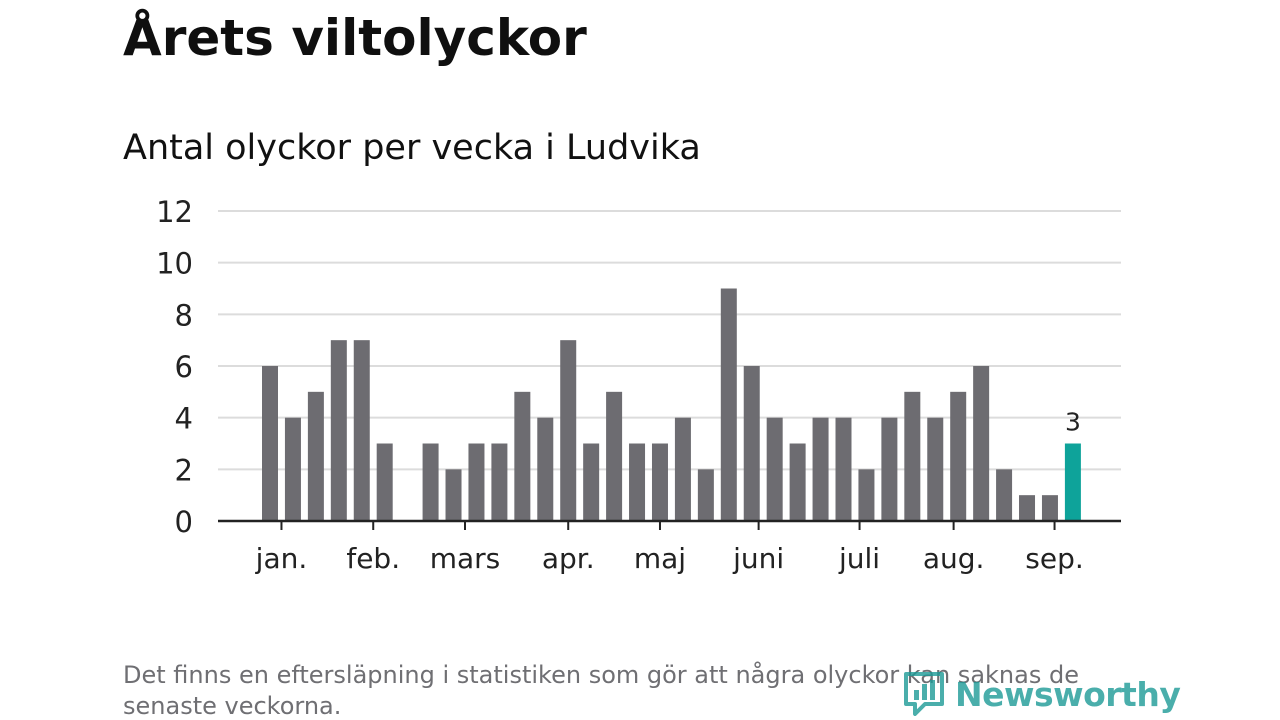 The width and height of the screenshot is (1280, 720). Describe the element at coordinates (465, 558) in the screenshot. I see `x-tick-label: mars` at that location.